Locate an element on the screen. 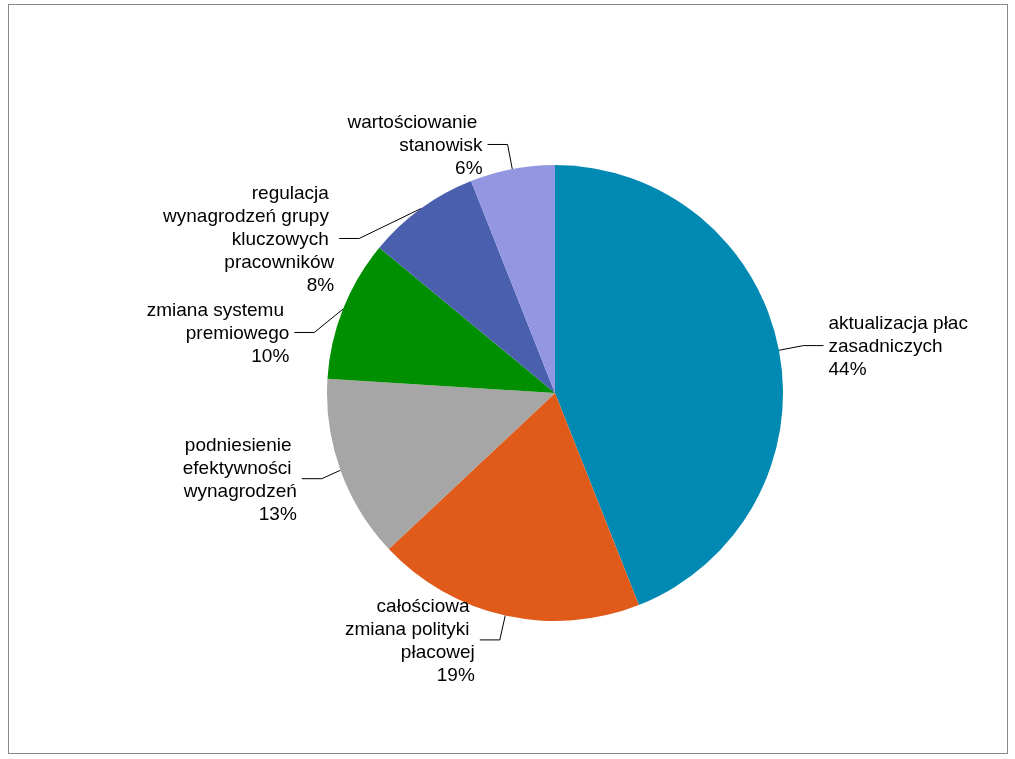 The width and height of the screenshot is (1015, 759). slice-label: regulacja wynagrodzeń grupy kluczowych pracowników is located at coordinates (248, 226).